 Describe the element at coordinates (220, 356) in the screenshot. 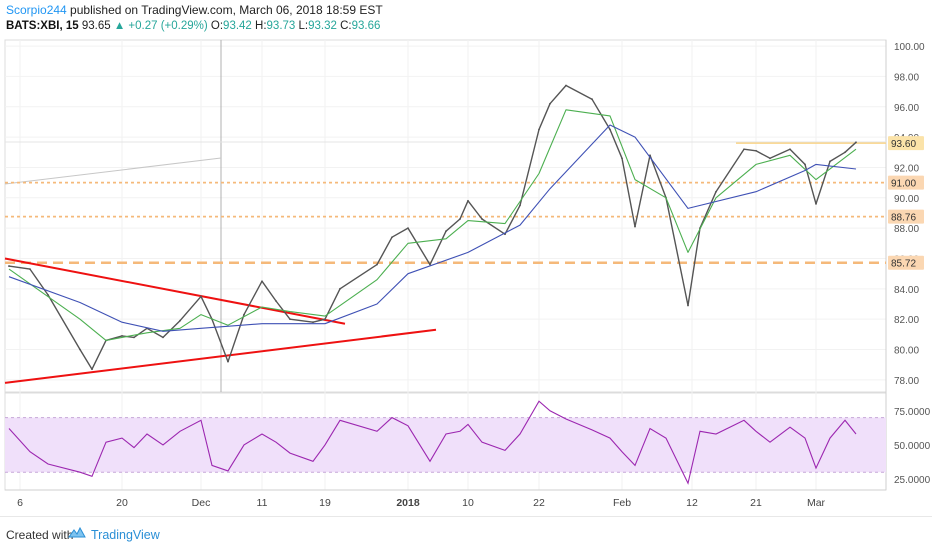

I see `lower-trendline` at that location.